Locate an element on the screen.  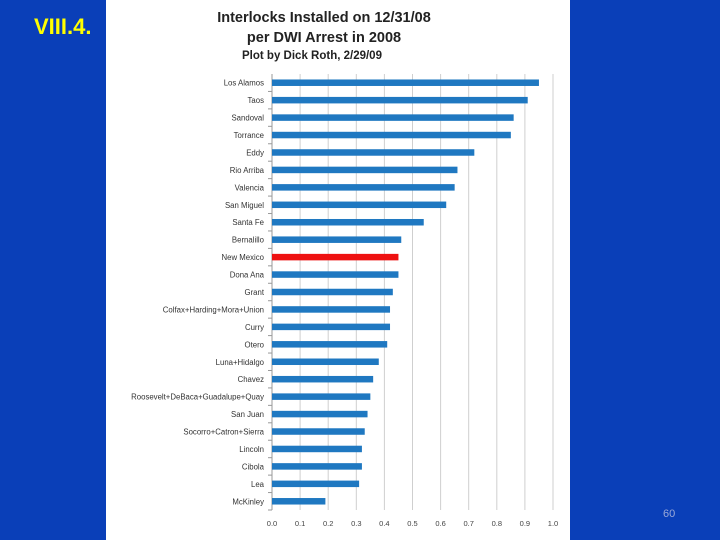
category-label: San Juan is located at coordinates (247, 414).